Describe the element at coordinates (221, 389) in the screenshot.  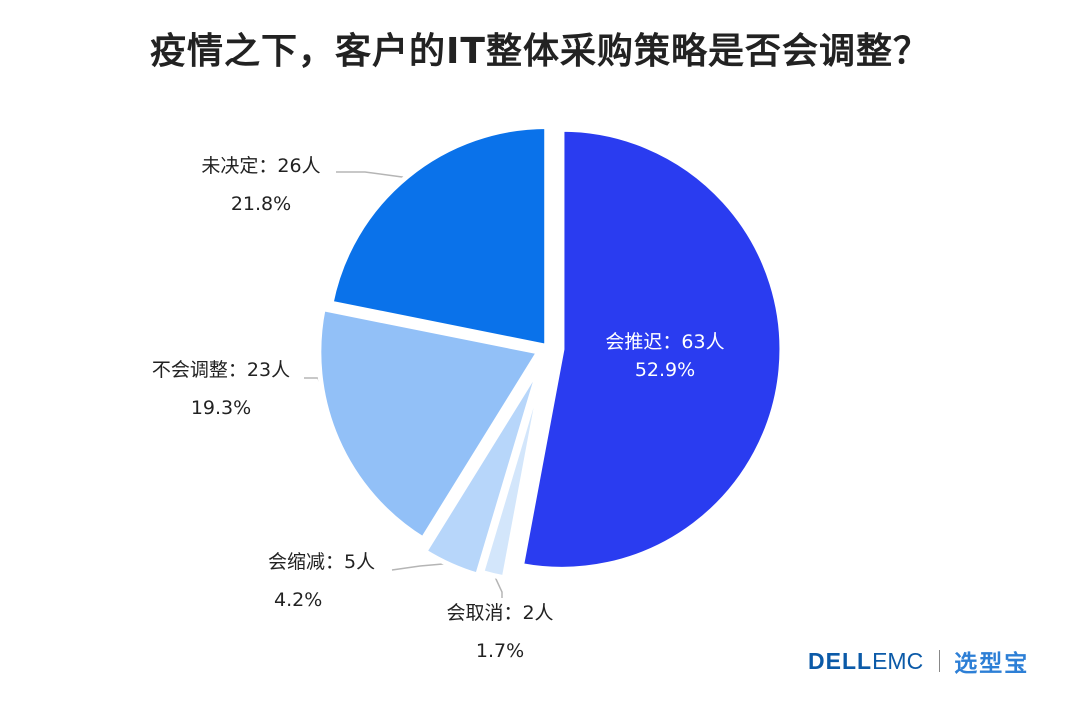
I see `label-nochange: 不会调整：23人 19.3%` at that location.